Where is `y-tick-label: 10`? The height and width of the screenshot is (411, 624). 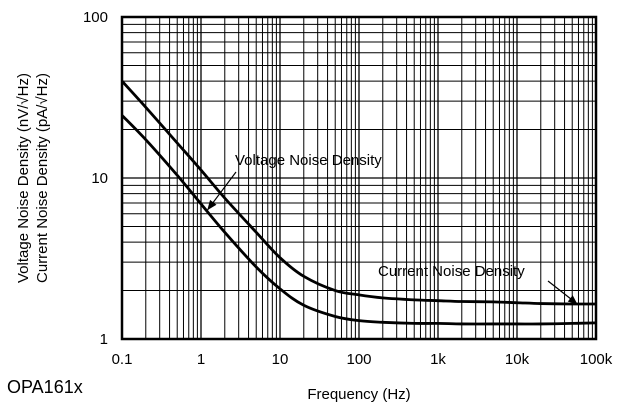 y-tick-label: 10 is located at coordinates (99, 178).